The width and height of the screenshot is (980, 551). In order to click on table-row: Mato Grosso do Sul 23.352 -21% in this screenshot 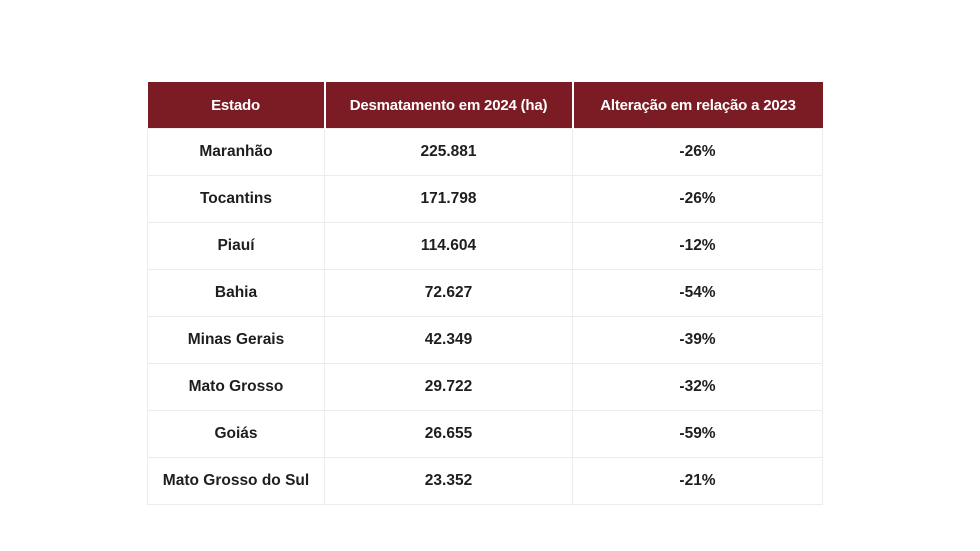, I will do `click(485, 481)`.